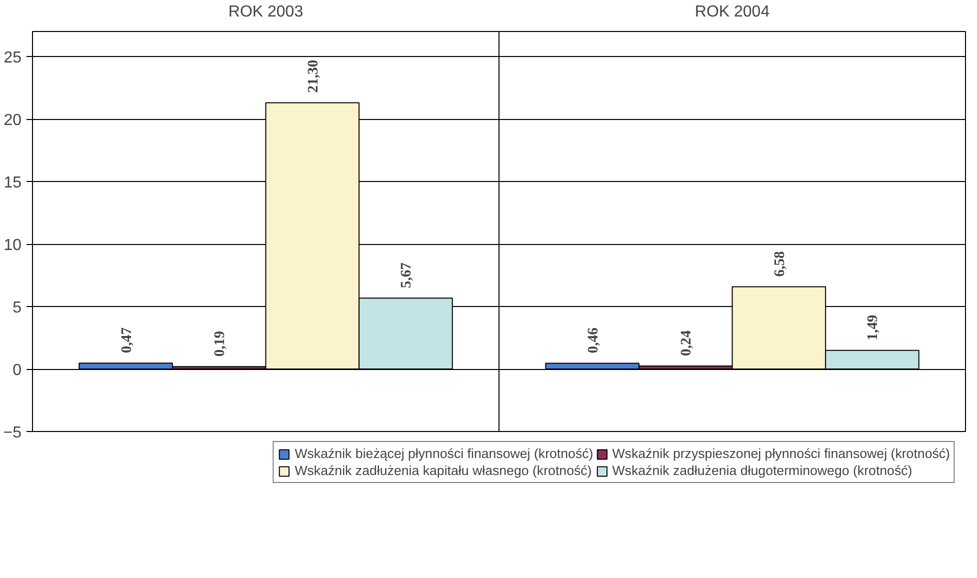  Describe the element at coordinates (13, 120) in the screenshot. I see `y-tick-label: 20` at that location.